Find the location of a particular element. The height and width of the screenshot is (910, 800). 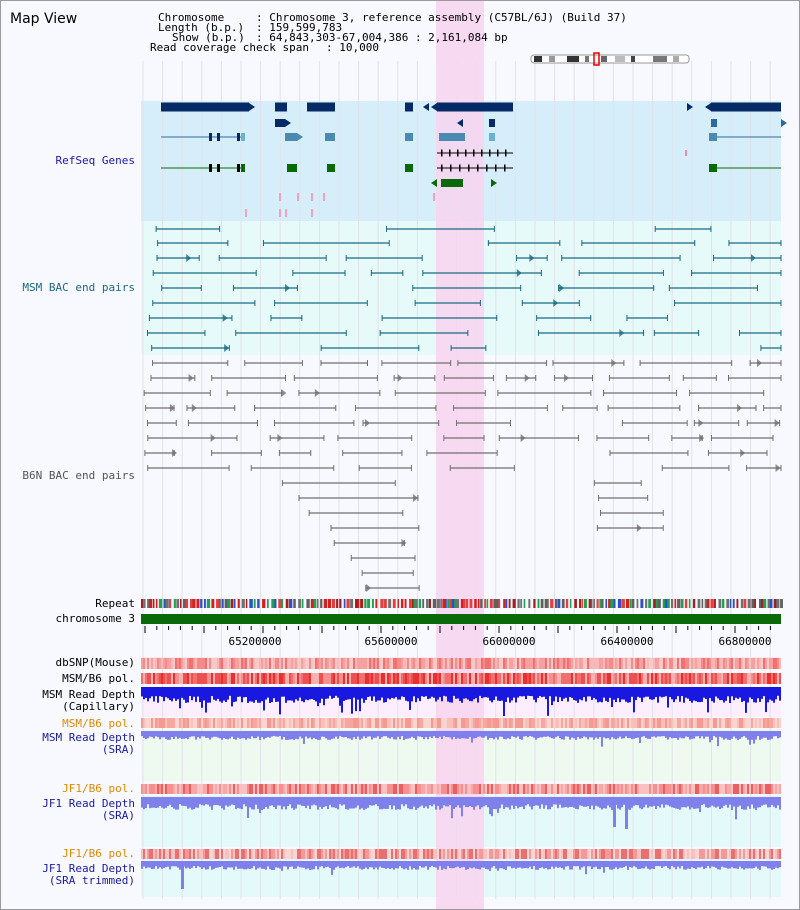

track-label-refseq: RefSeq Genes is located at coordinates (95, 160).